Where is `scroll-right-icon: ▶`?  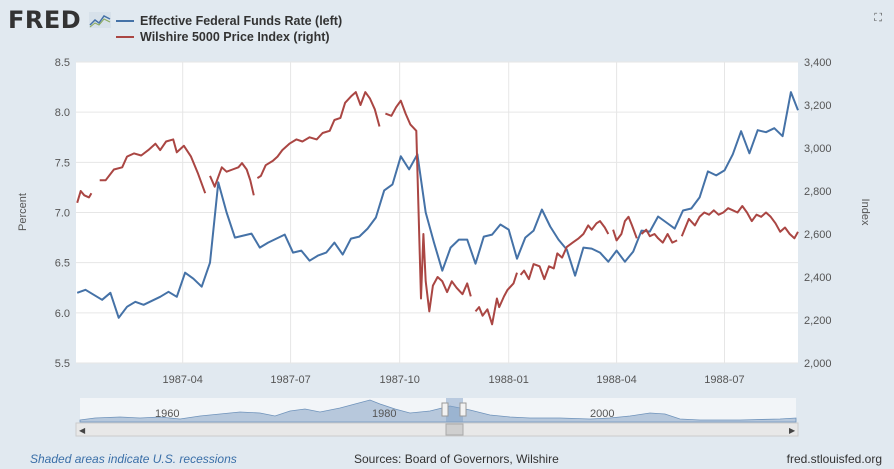
scroll-right-icon: ▶ is located at coordinates (792, 430).